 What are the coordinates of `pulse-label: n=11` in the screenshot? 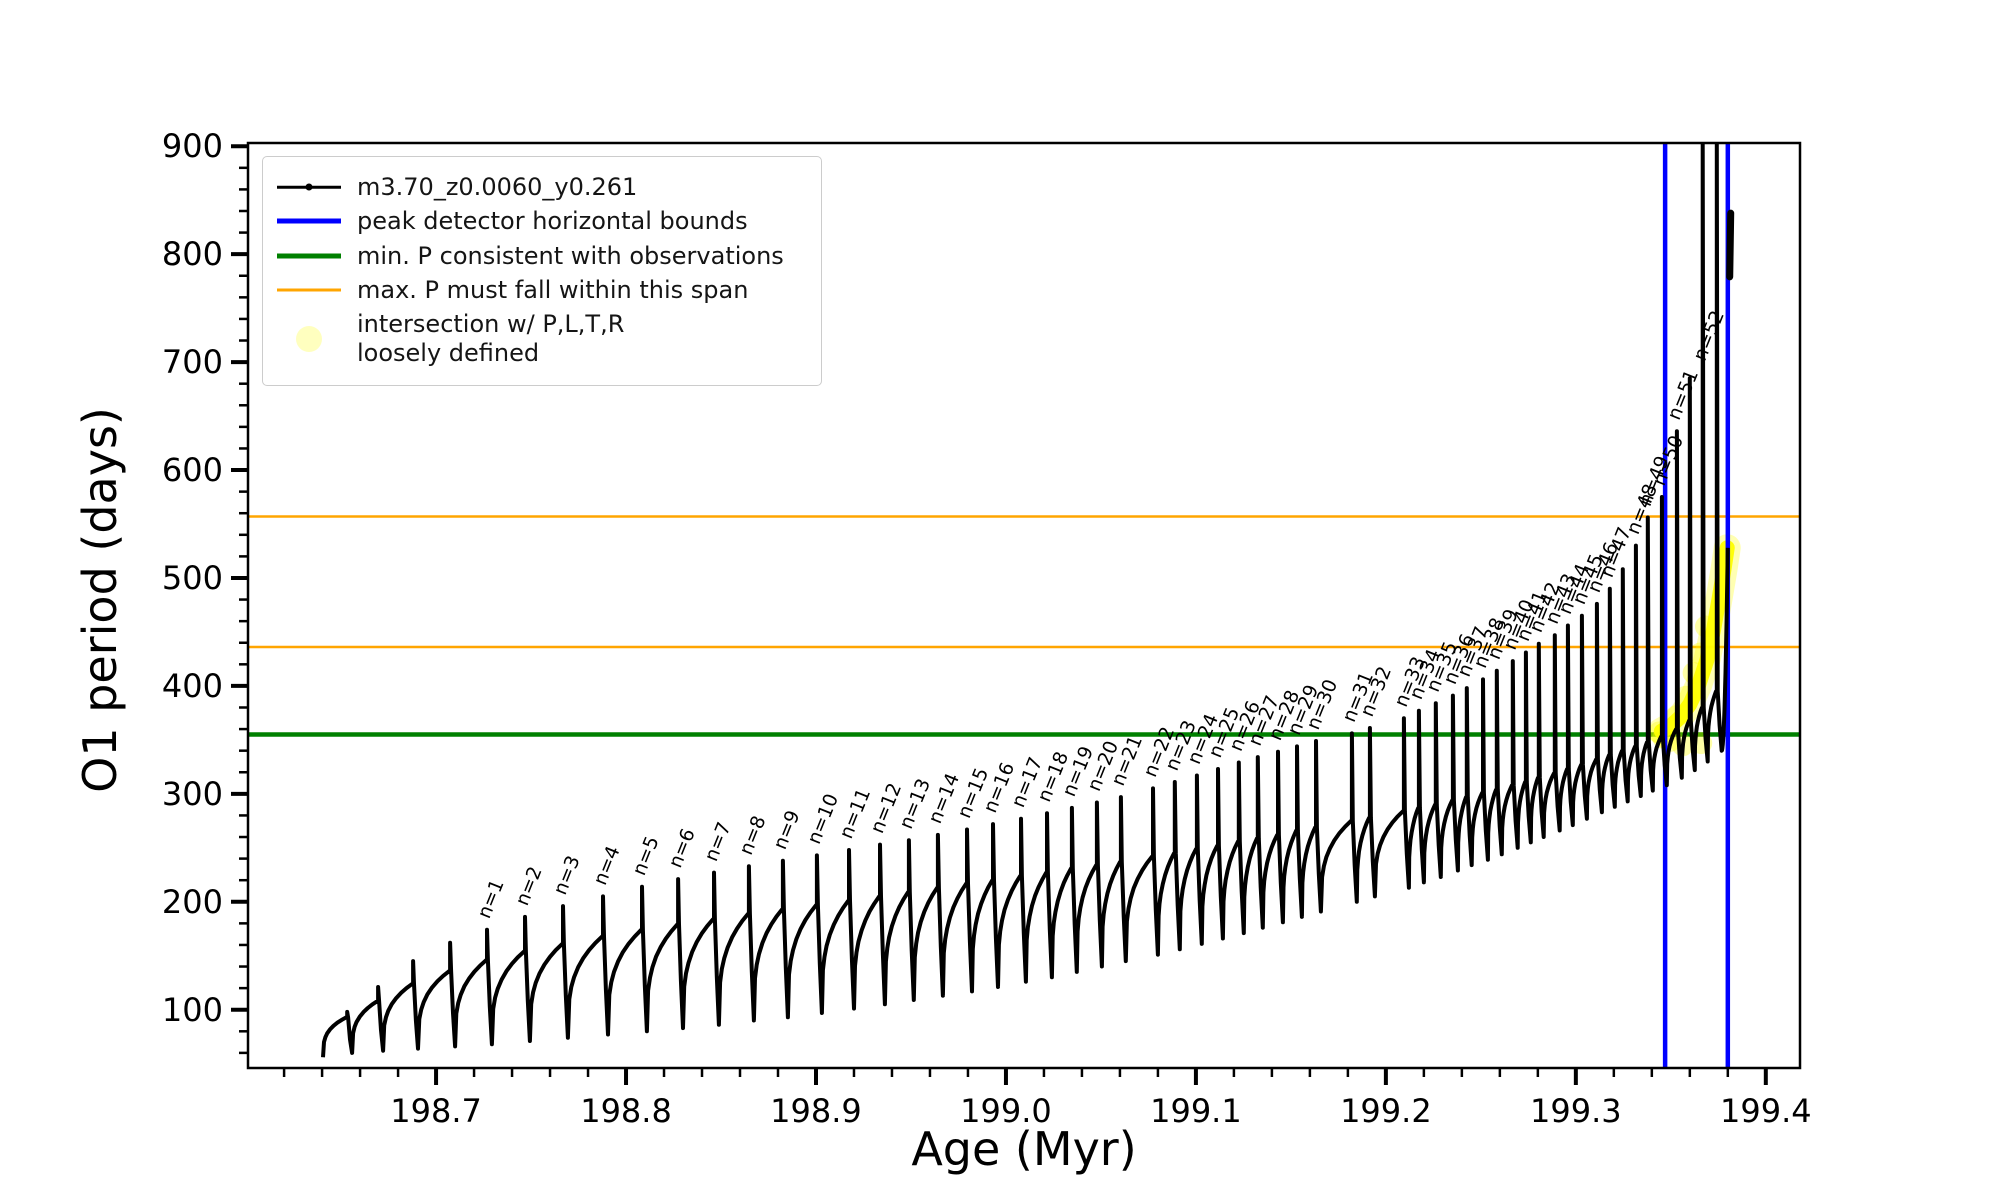 It's located at (855, 813).